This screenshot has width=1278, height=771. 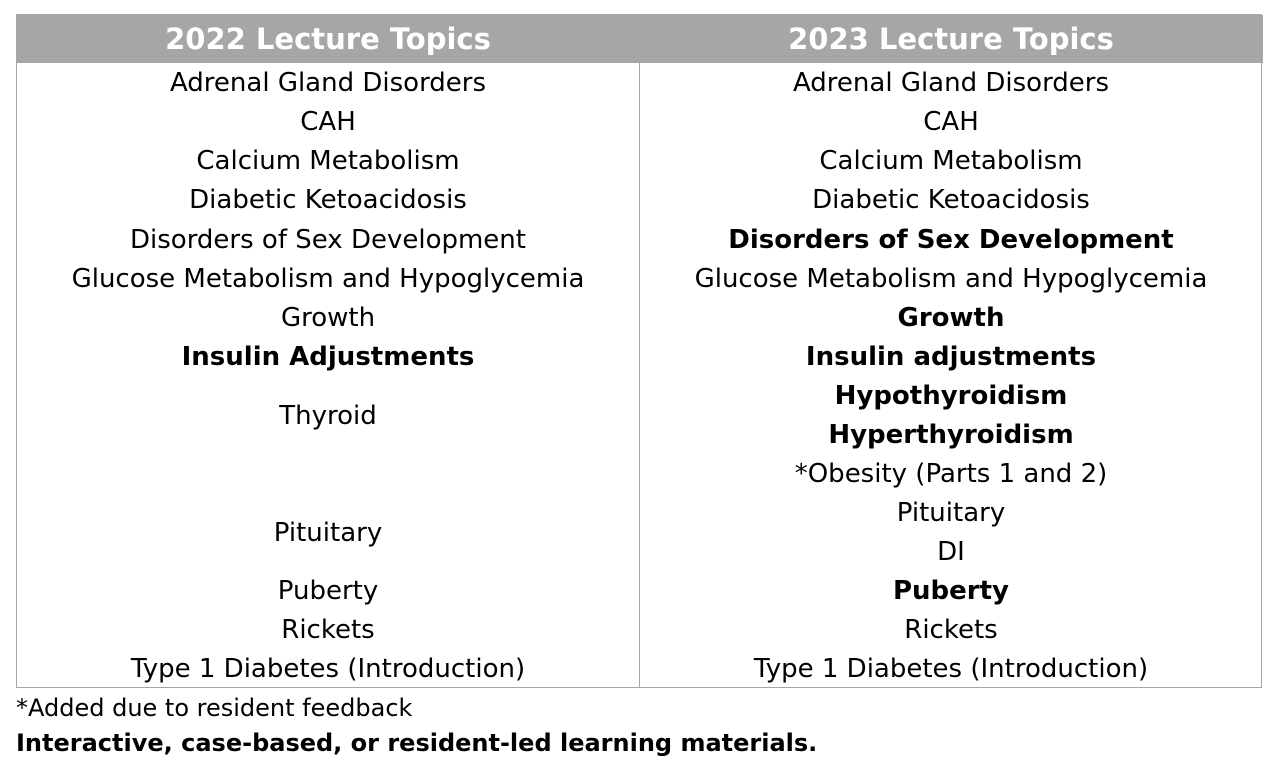 What do you see at coordinates (328, 669) in the screenshot?
I see `topic-2022: Type 1 Diabetes (Introduction)` at bounding box center [328, 669].